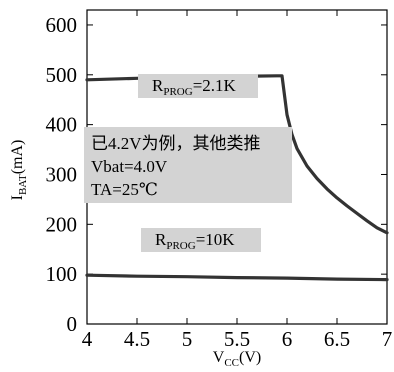 The image size is (394, 372). Describe the element at coordinates (219, 357) in the screenshot. I see `x-axis-label-main: V` at that location.